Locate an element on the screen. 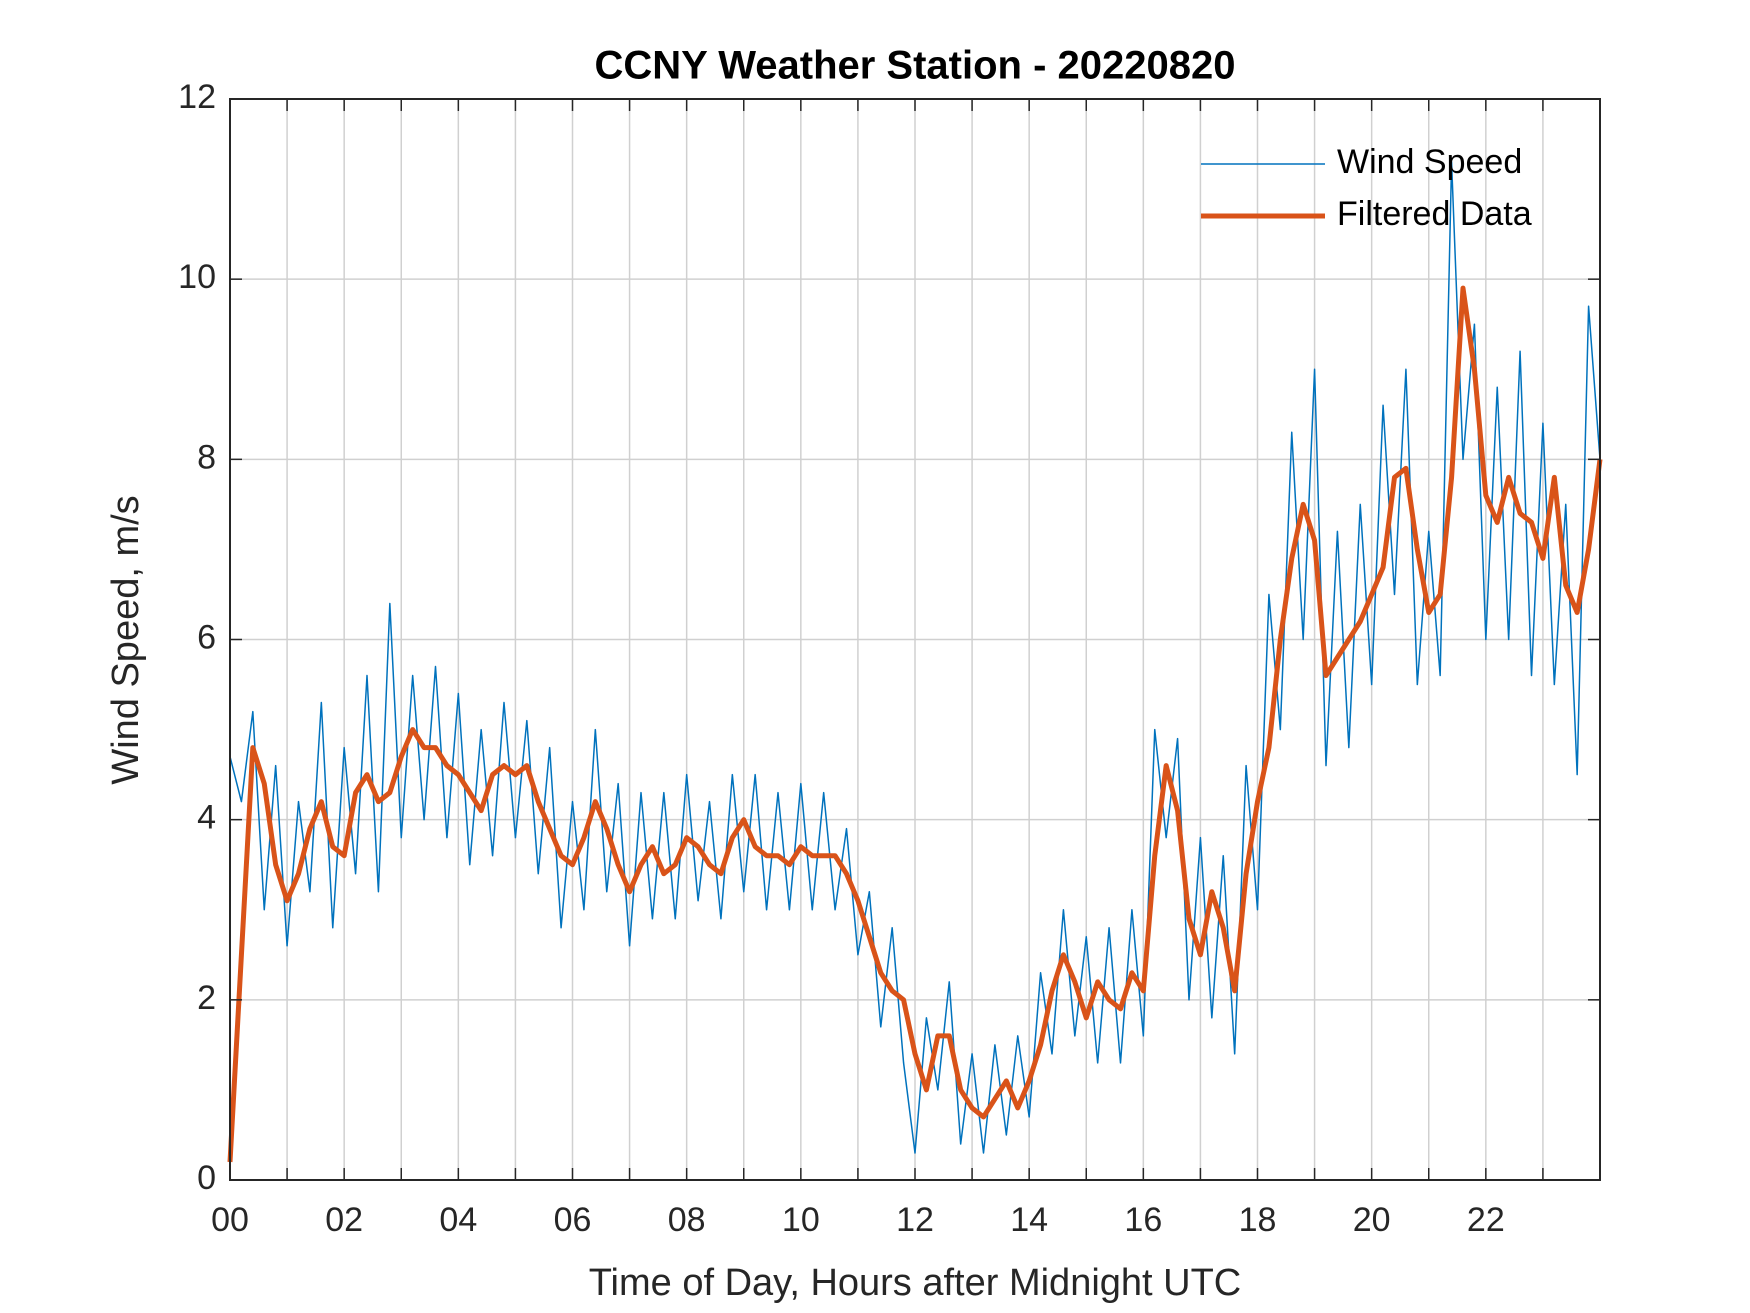 The image size is (1750, 1313). x-tick-label: 02 is located at coordinates (344, 1220).